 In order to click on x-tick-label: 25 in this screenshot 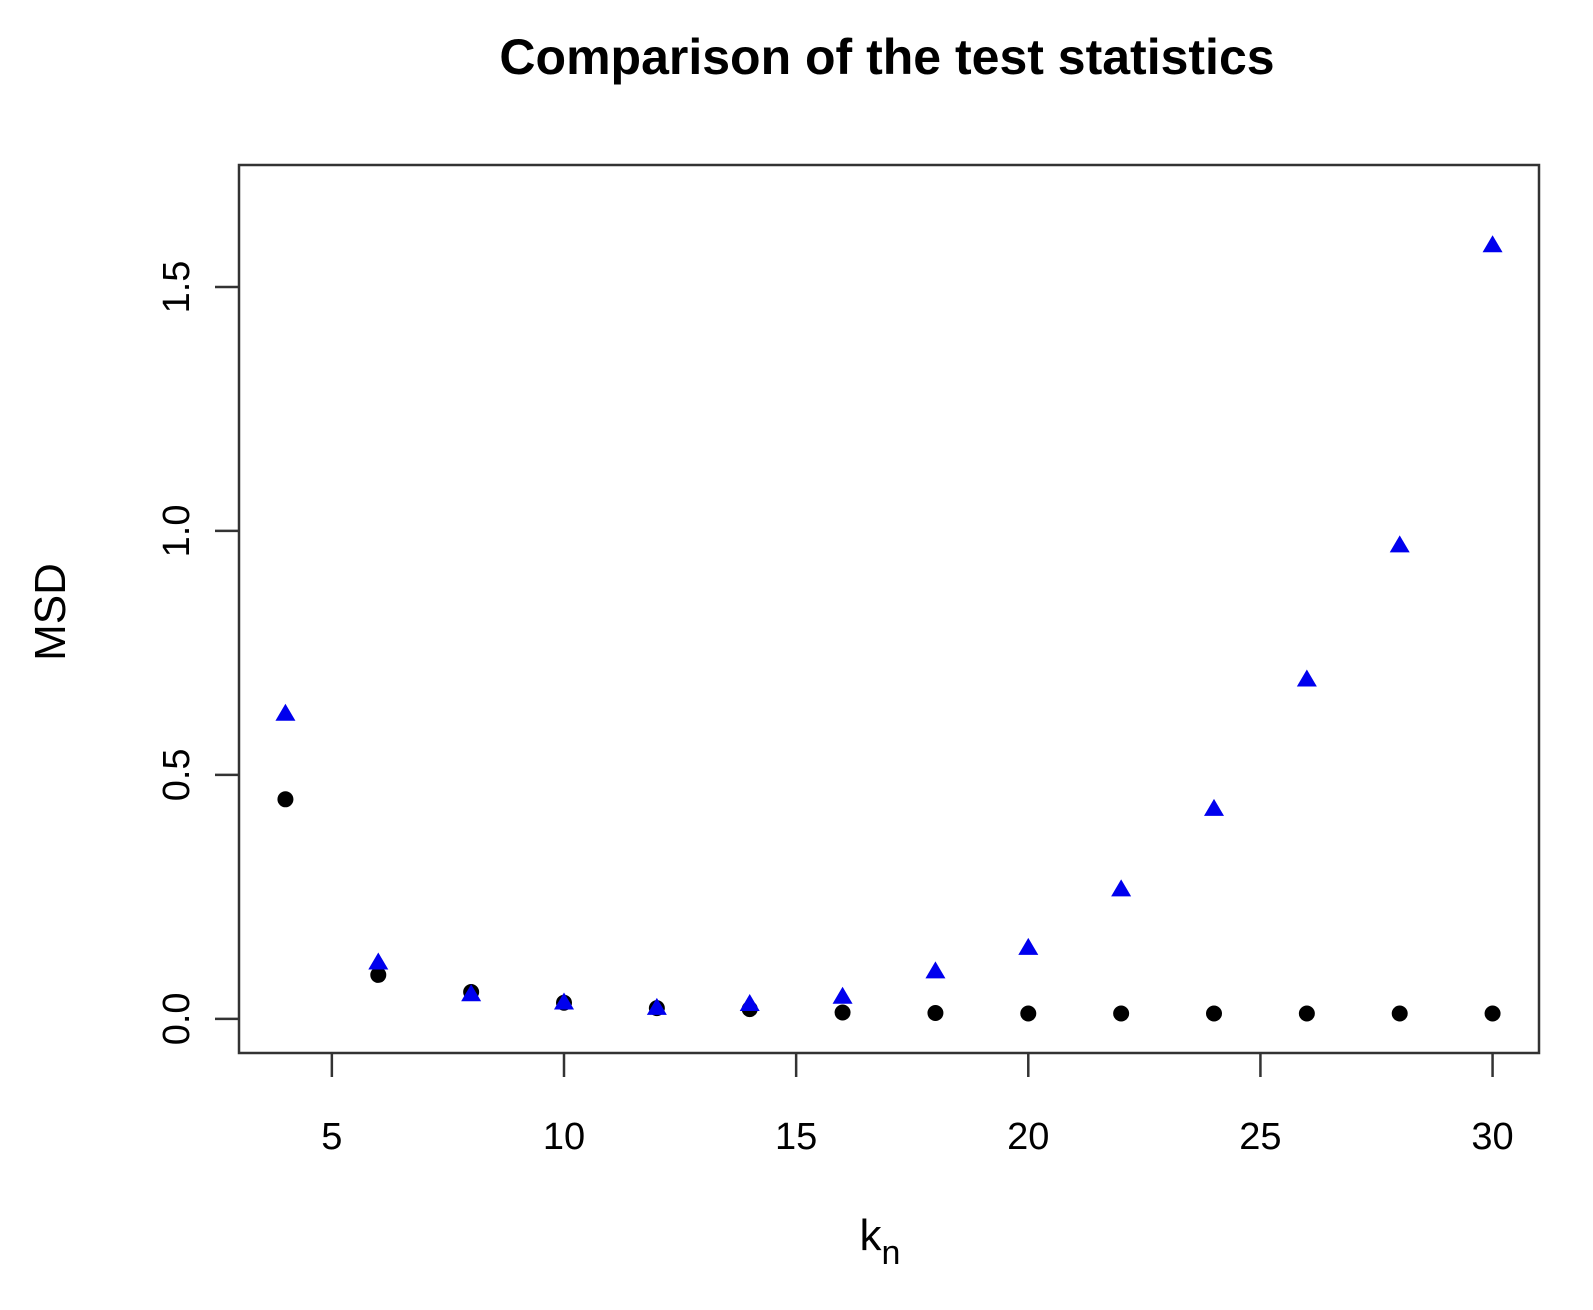, I will do `click(1260, 1137)`.